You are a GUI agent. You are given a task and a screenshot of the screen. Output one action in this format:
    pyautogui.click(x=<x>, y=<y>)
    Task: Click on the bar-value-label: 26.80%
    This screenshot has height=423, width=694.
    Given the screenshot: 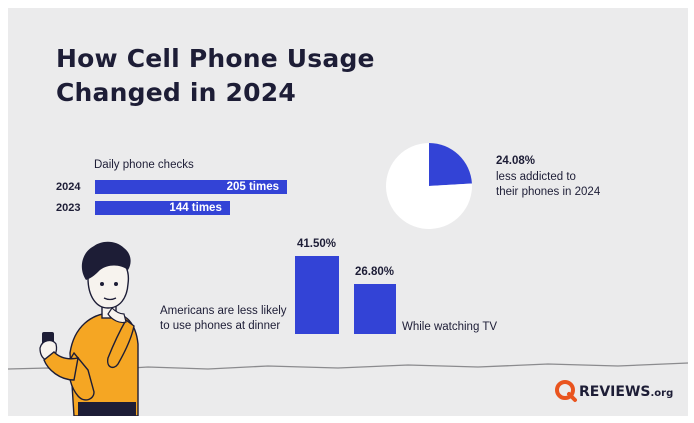 What is the action you would take?
    pyautogui.click(x=375, y=271)
    